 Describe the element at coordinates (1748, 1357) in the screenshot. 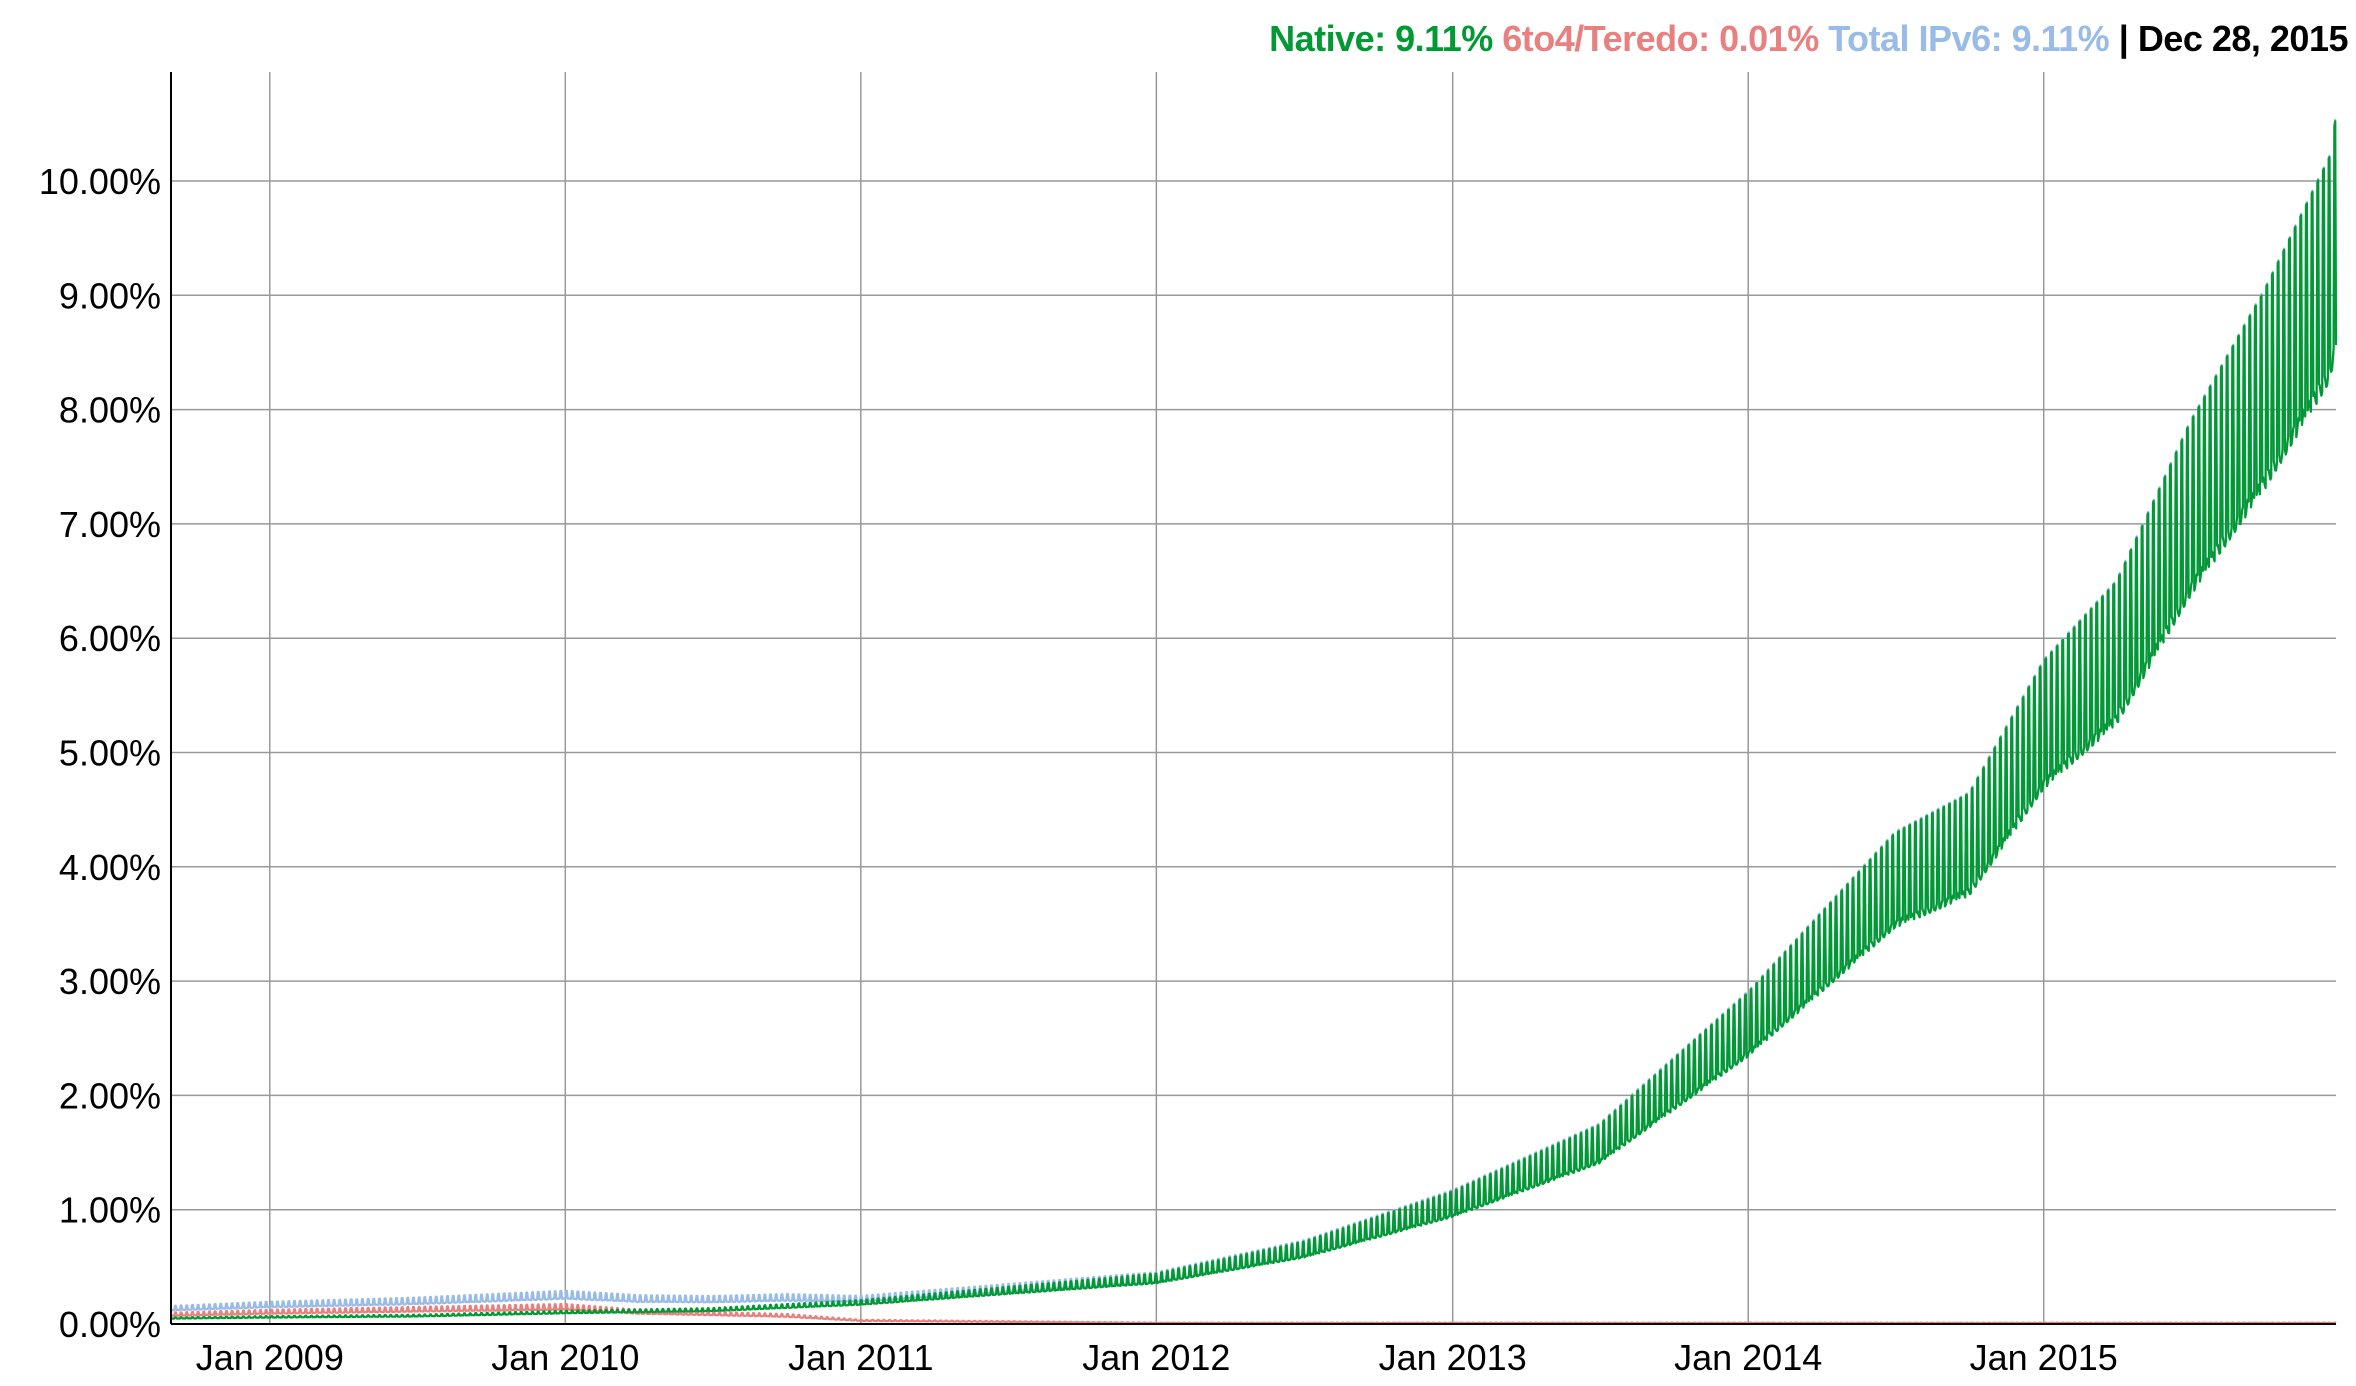

I see `x-tick-label: Jan 2014` at that location.